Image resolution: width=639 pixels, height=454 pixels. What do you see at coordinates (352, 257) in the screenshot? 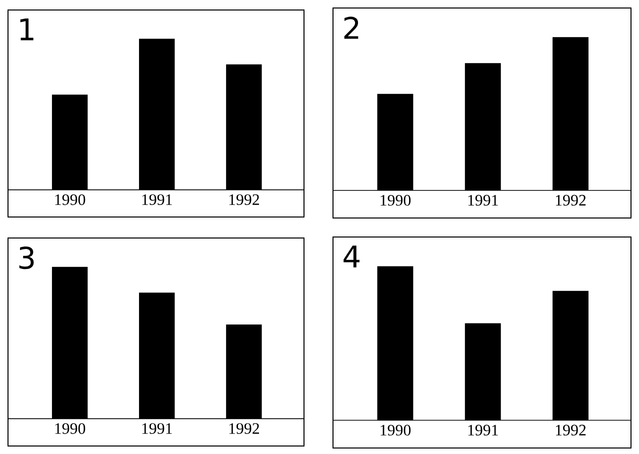
I see `chart-title: 4` at bounding box center [352, 257].